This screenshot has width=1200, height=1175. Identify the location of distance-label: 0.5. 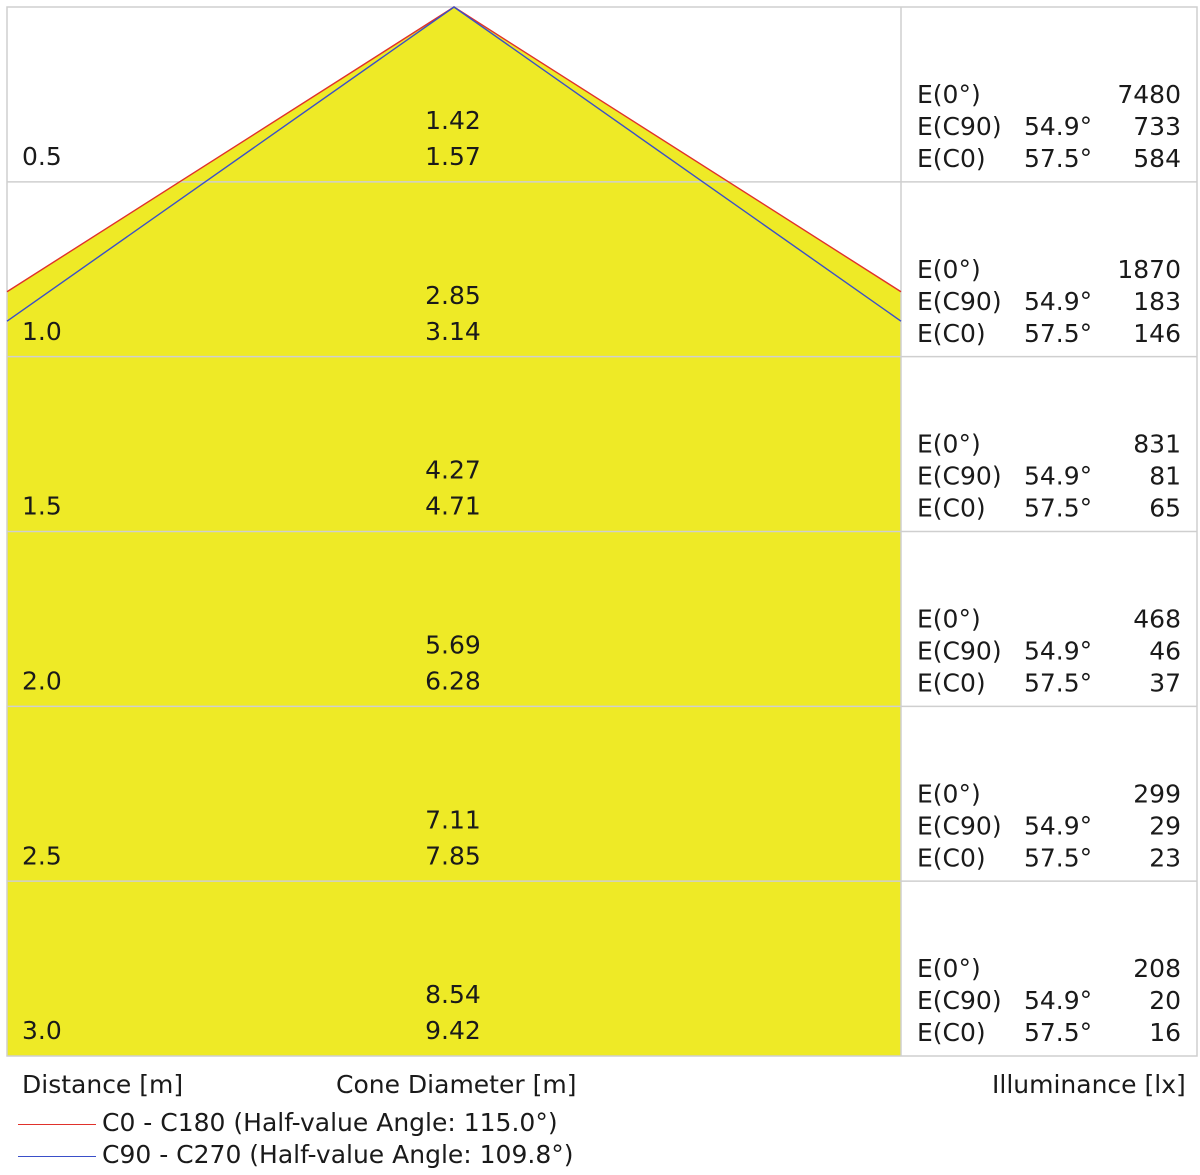
(42, 156).